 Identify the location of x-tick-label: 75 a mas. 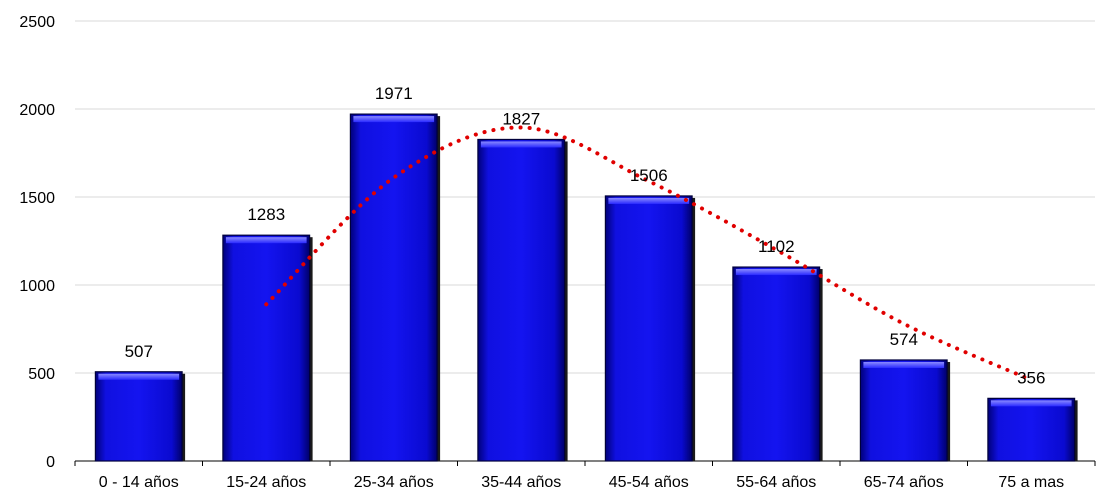
(1031, 482).